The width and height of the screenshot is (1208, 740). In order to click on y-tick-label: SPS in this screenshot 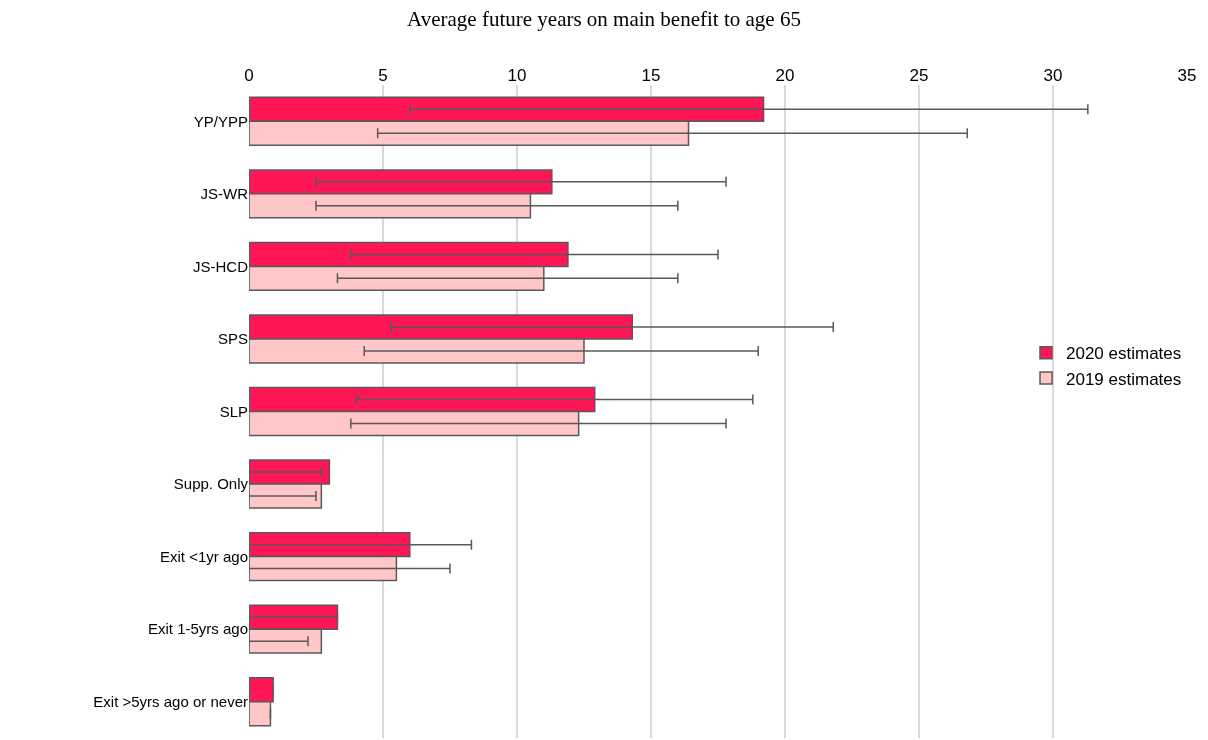, I will do `click(232, 339)`.